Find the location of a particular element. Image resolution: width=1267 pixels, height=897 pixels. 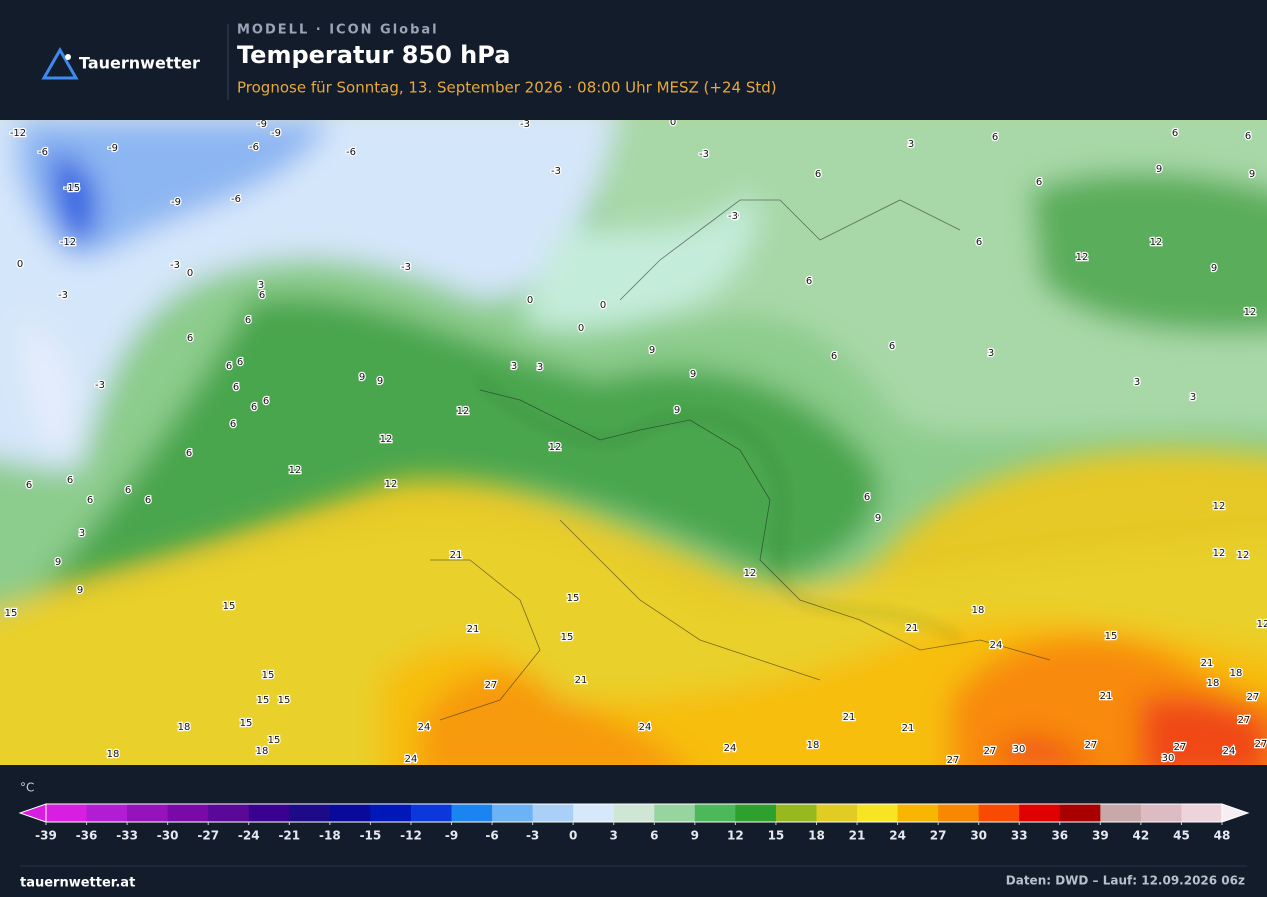

legend-tick-label: -36 is located at coordinates (87, 836).